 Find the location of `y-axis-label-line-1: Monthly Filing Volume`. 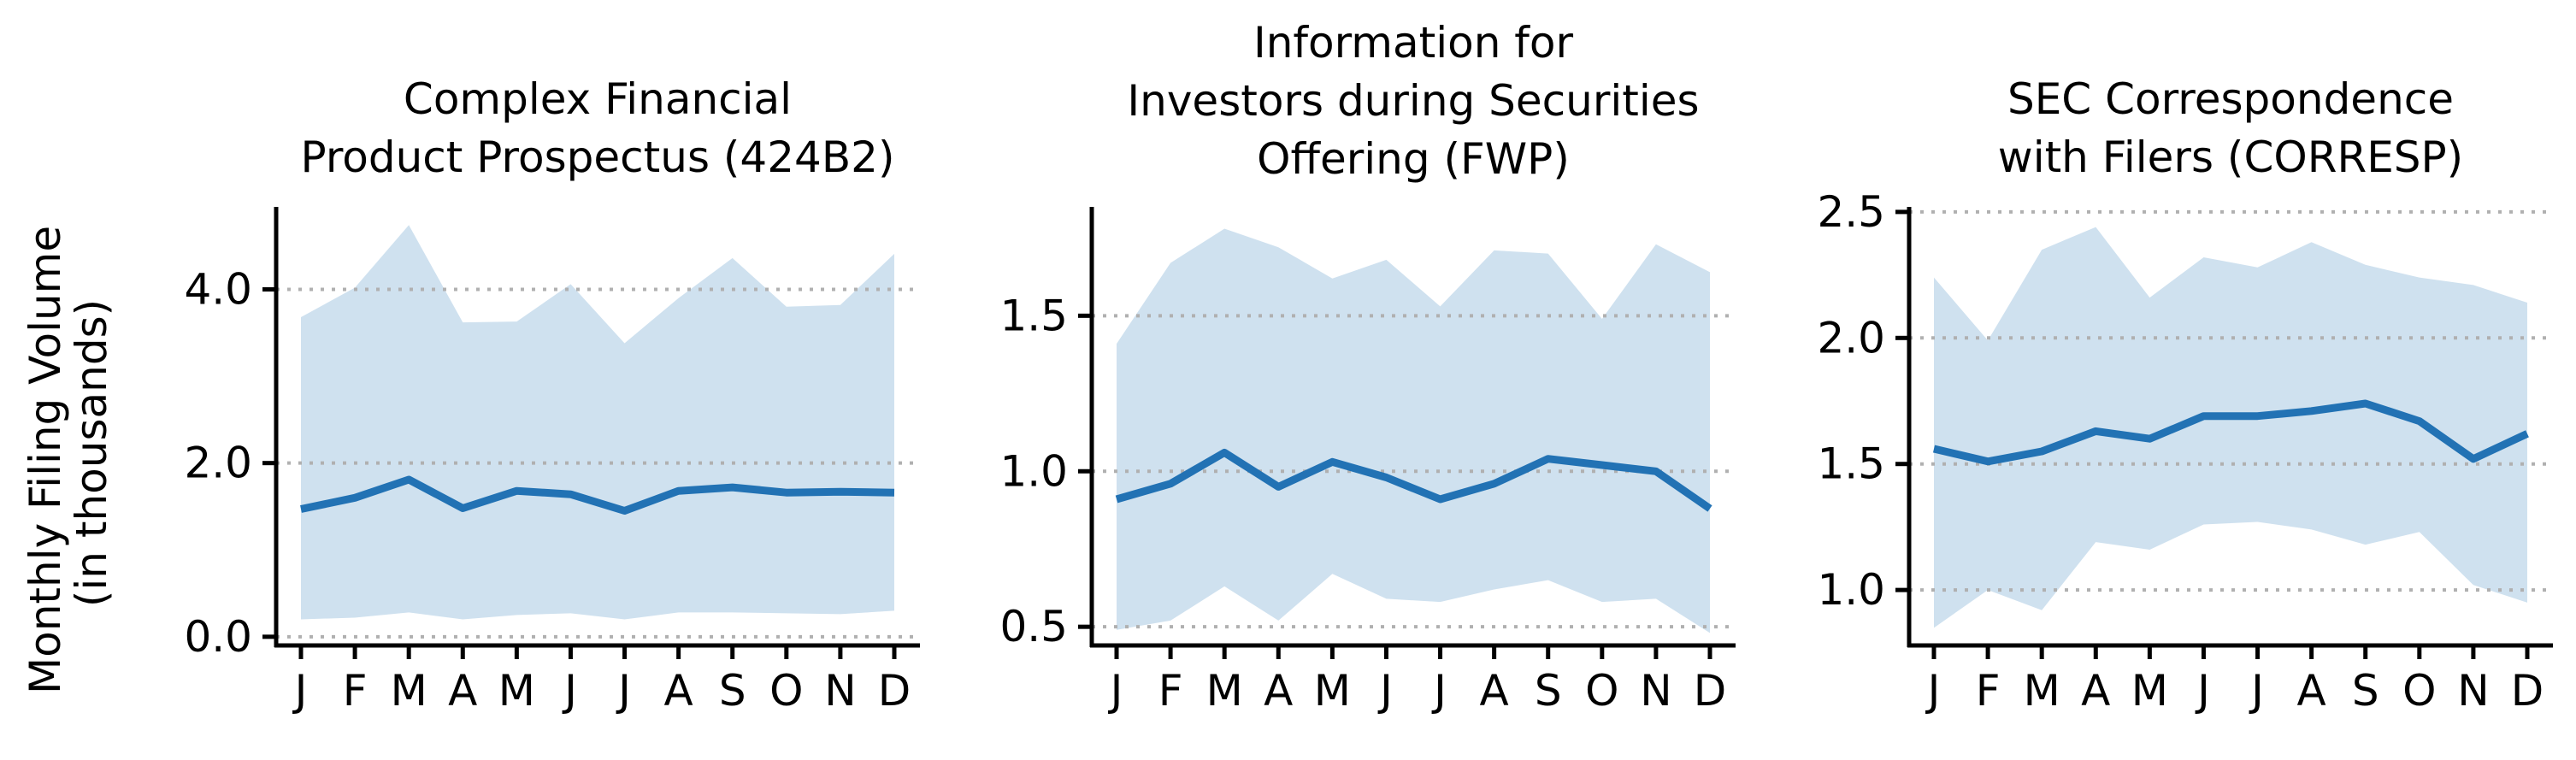

y-axis-label-line-1: Monthly Filing Volume is located at coordinates (45, 460).